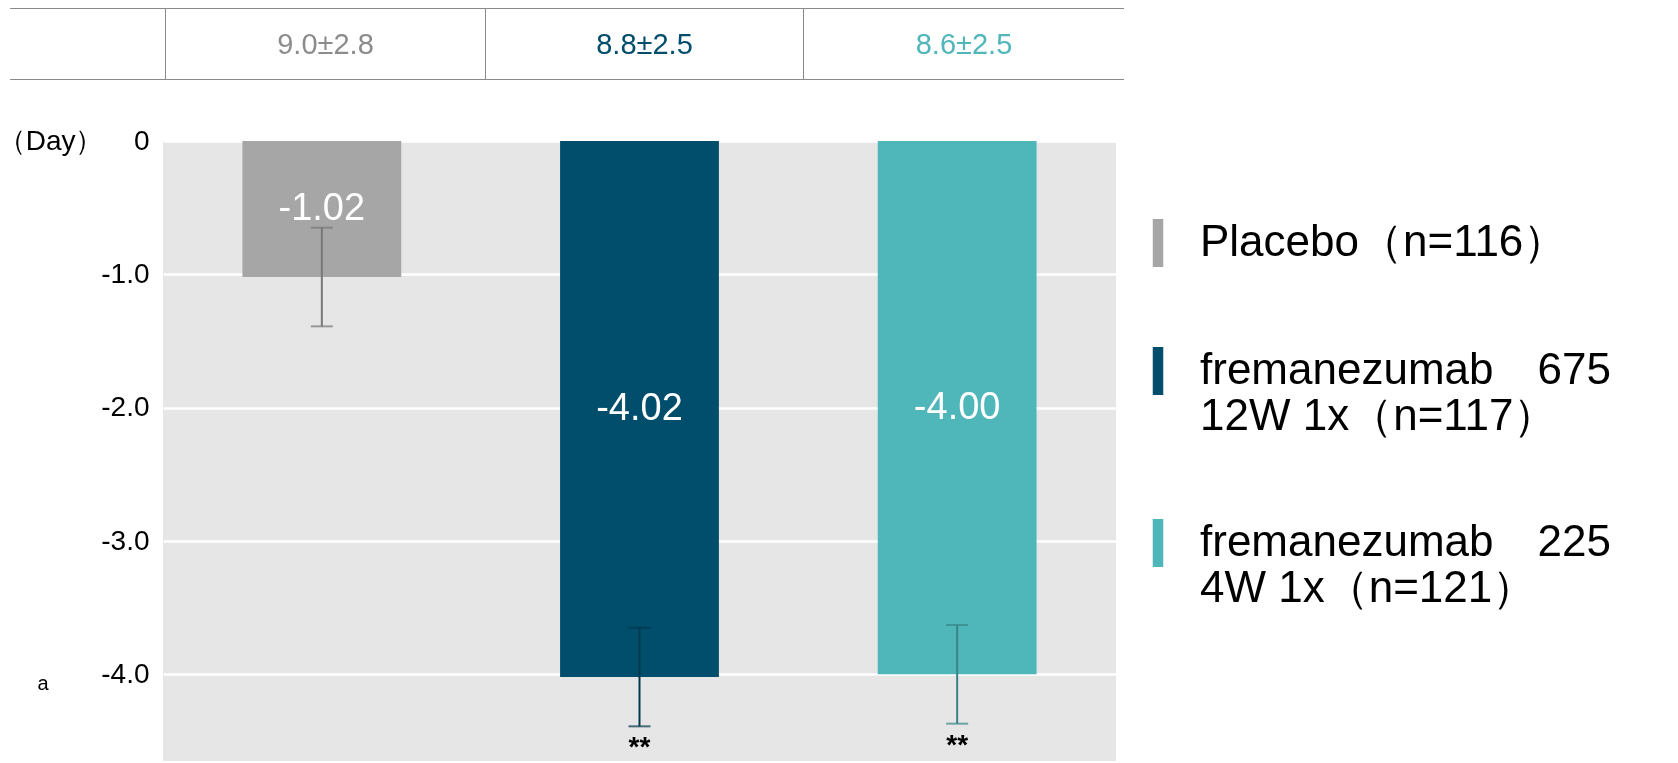  Describe the element at coordinates (639, 407) in the screenshot. I see `data-label: -4.02` at that location.